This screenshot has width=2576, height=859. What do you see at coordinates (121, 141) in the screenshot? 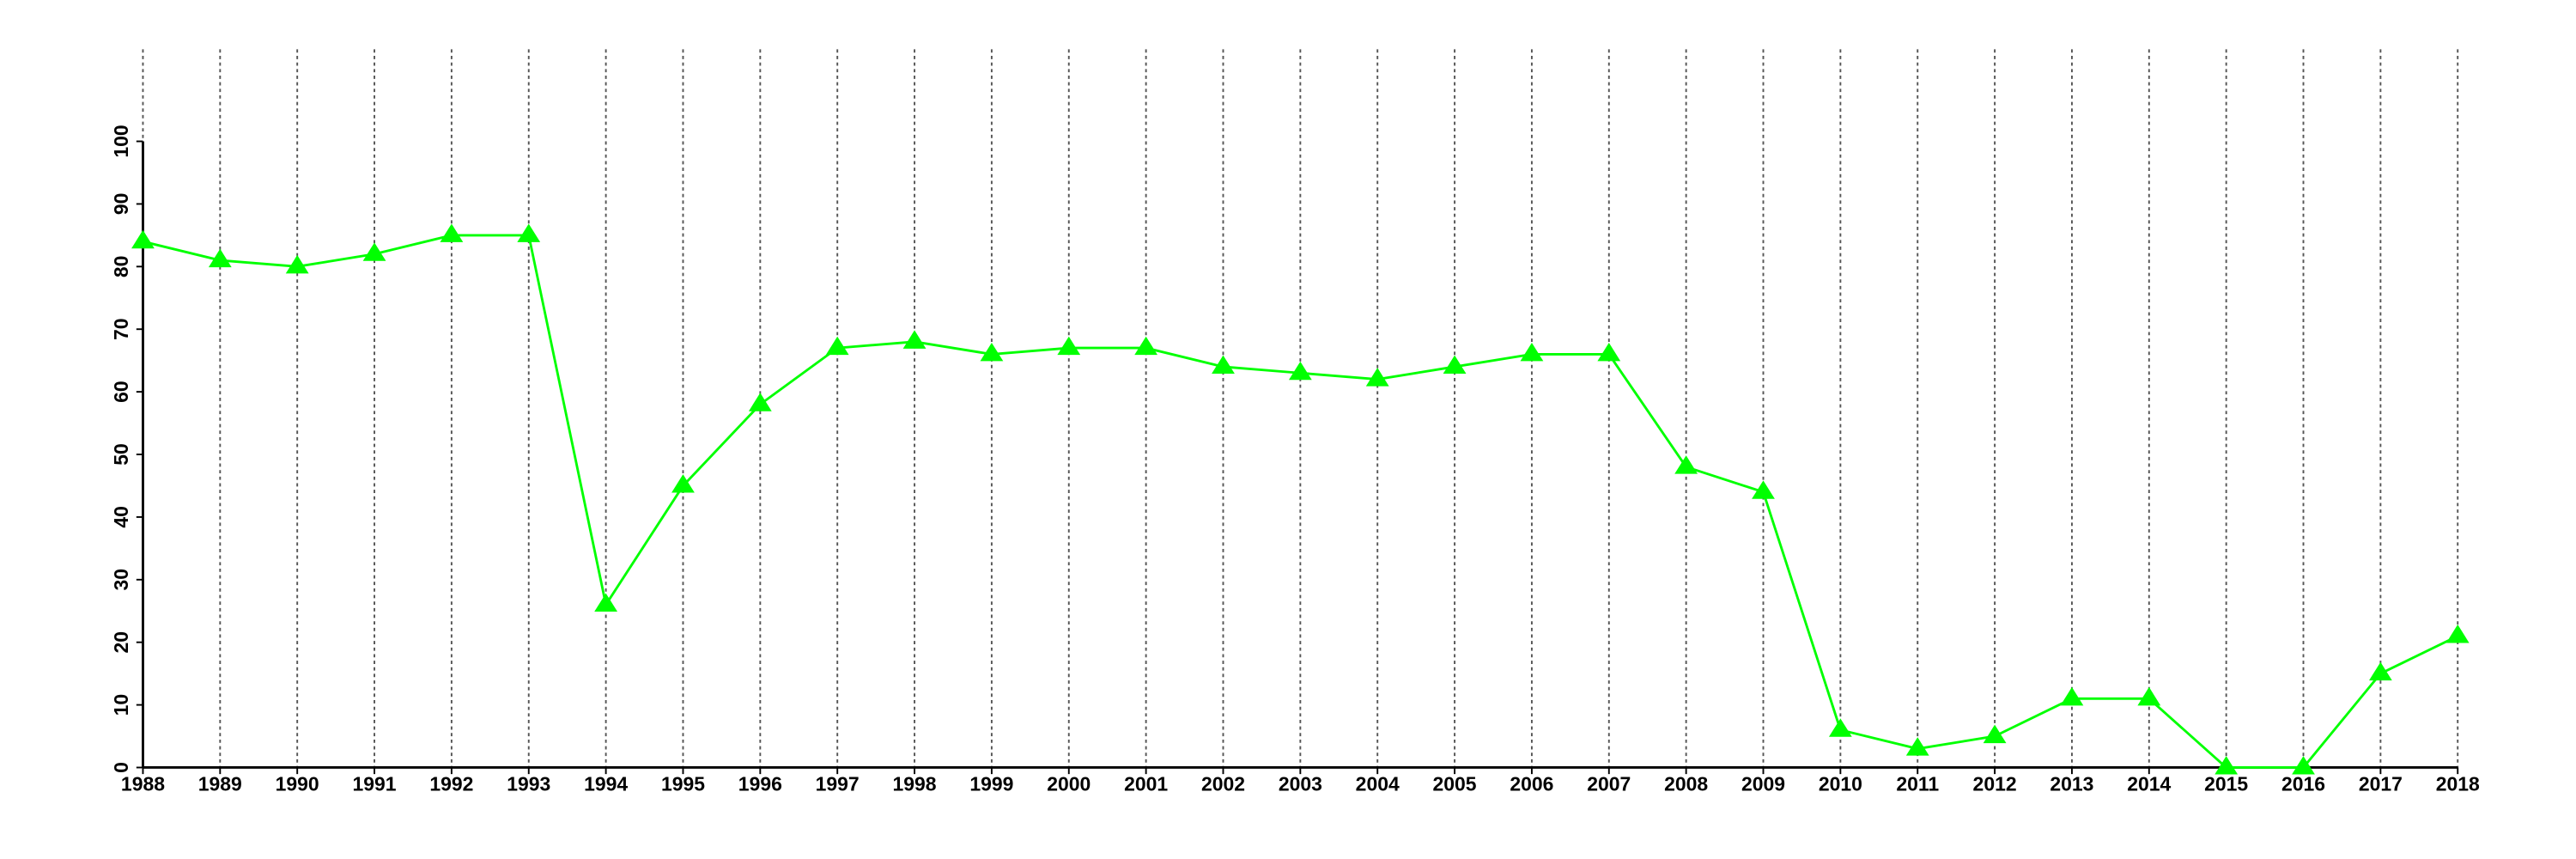
I see `y-tick-label: 100` at bounding box center [121, 141].